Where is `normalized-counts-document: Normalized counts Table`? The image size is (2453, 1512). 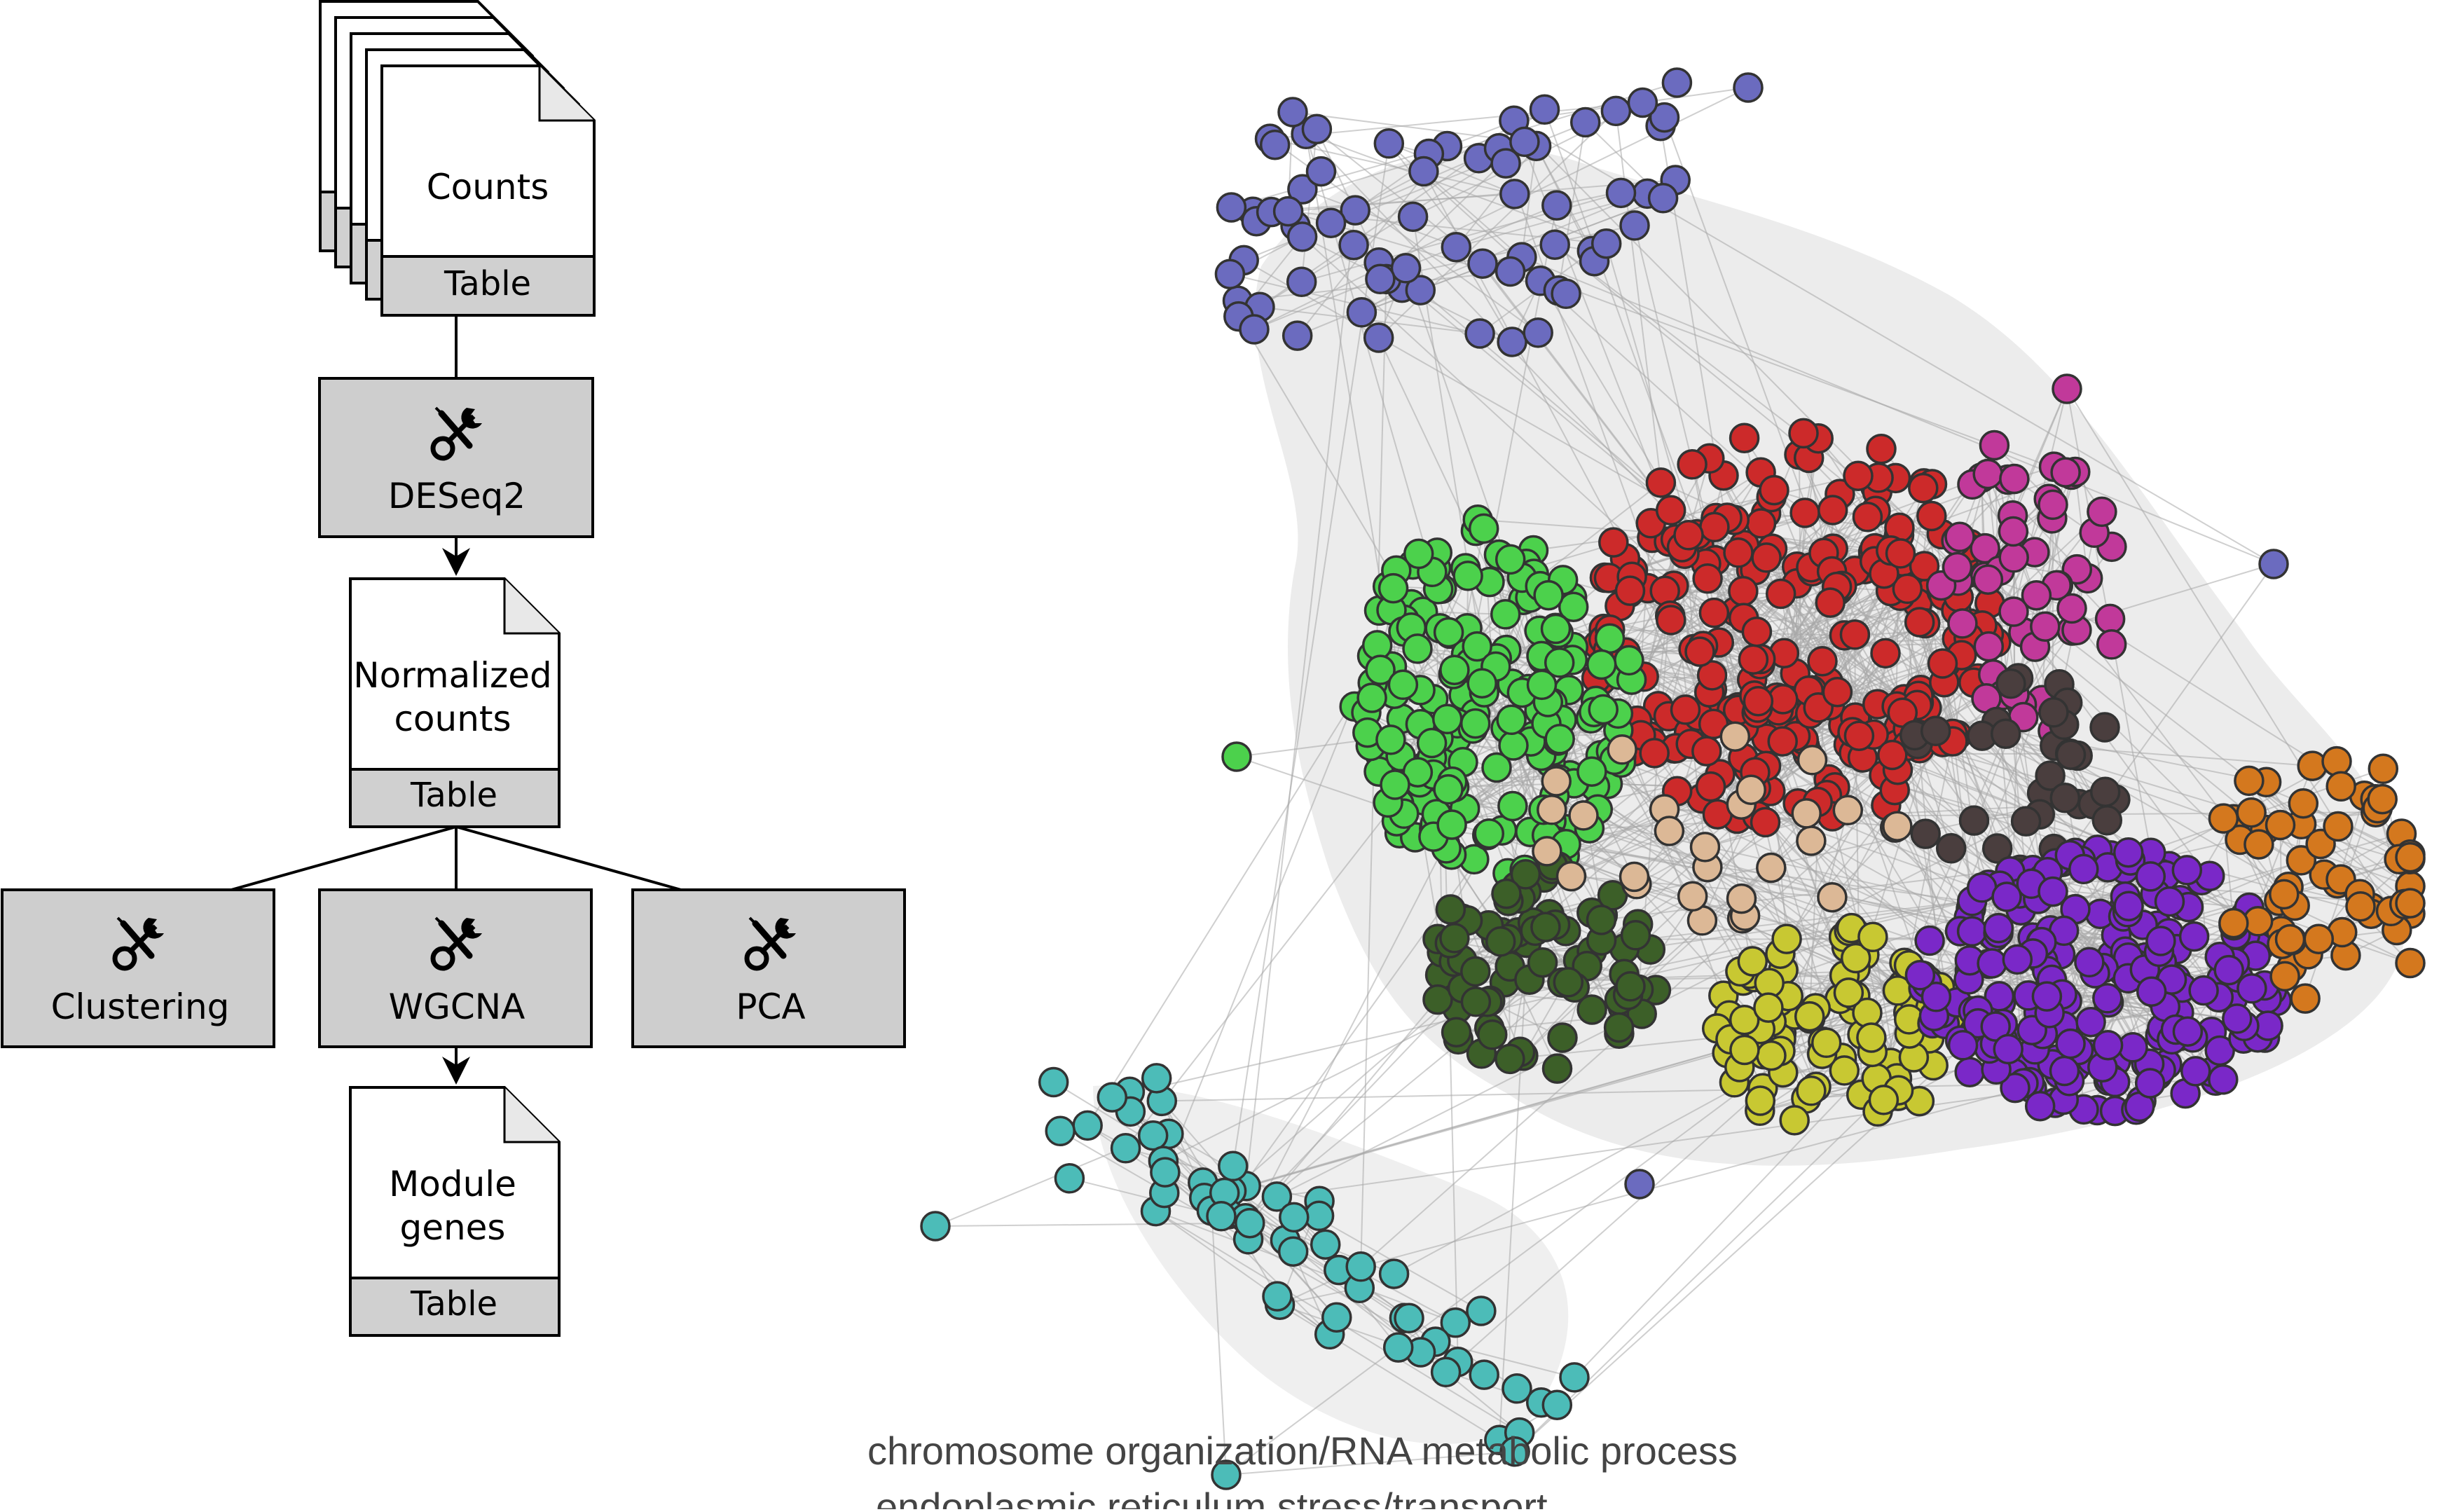
normalized-counts-document: Normalized counts Table is located at coordinates (455, 703).